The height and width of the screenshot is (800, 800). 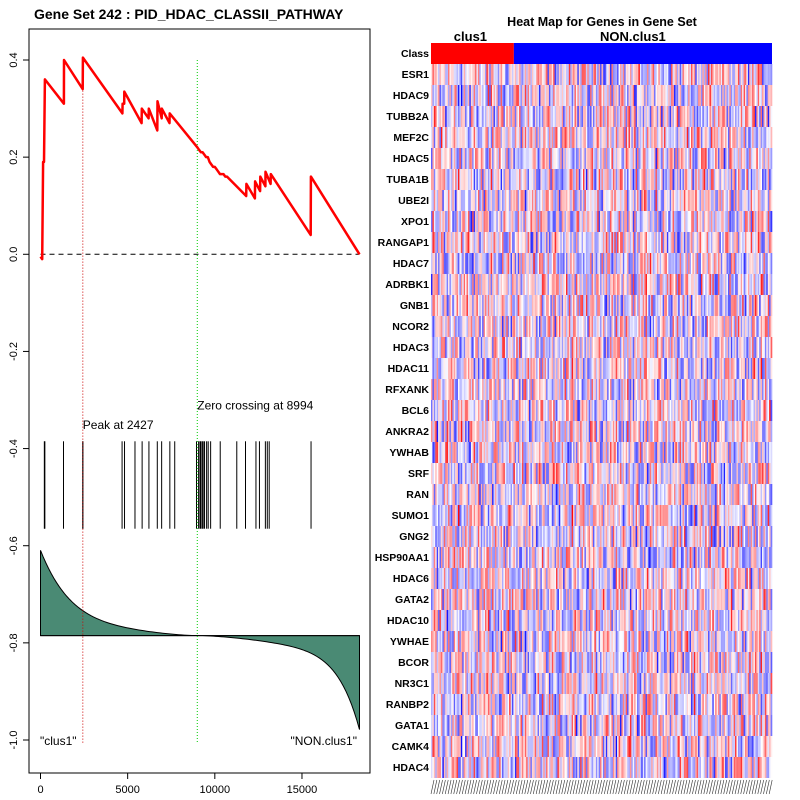 What do you see at coordinates (602, 242) in the screenshot?
I see `heatmap-row` at bounding box center [602, 242].